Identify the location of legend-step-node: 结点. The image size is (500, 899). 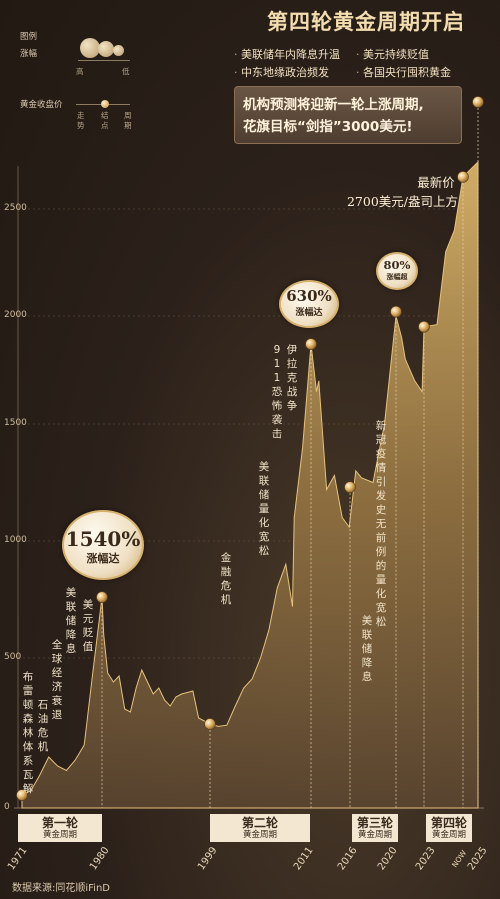
(105, 120).